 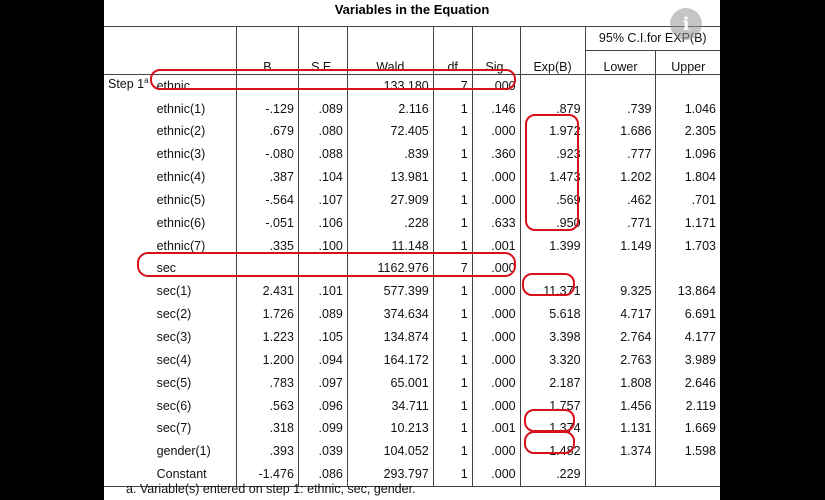 I want to click on cell-exp: 1.473, so click(x=553, y=177).